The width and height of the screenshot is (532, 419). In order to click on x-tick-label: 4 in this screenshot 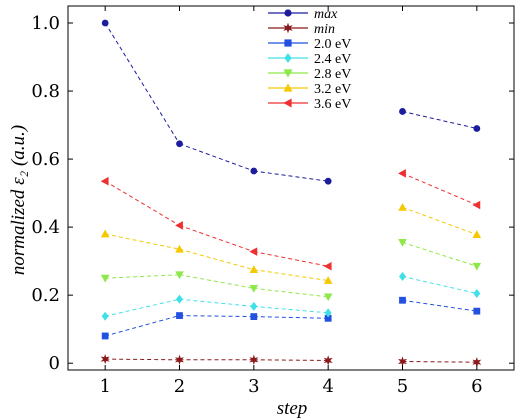, I will do `click(327, 386)`.